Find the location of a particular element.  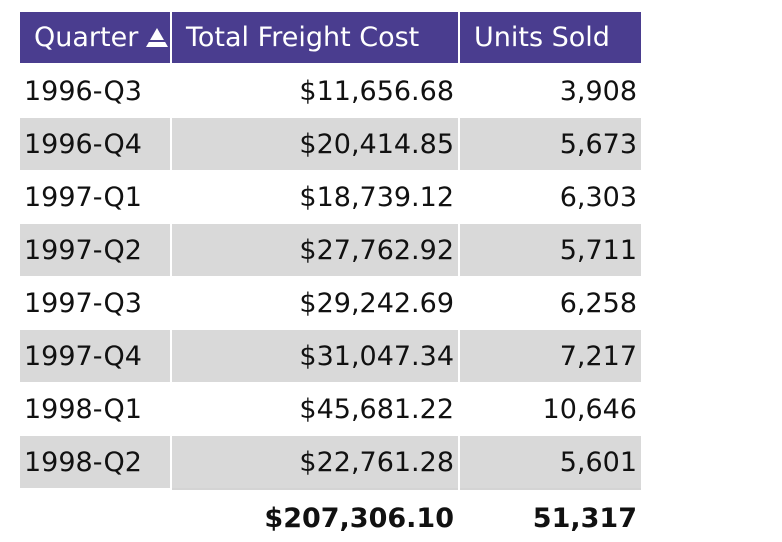

freight-cost-cell: $11,656.68 is located at coordinates (315, 90).